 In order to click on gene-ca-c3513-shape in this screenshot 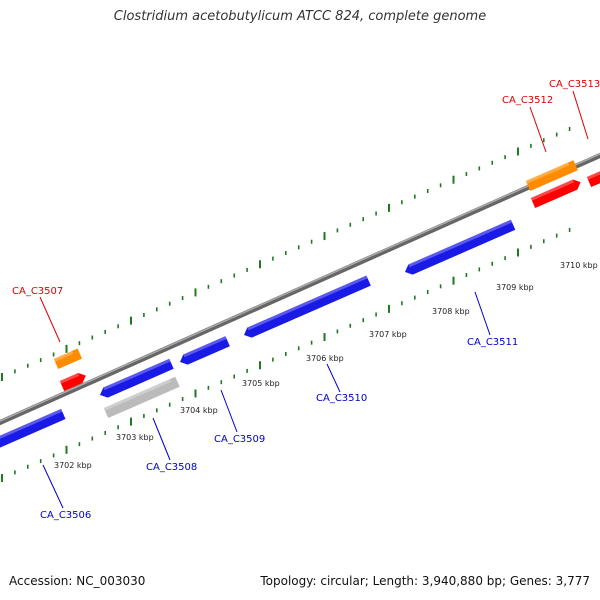, I will do `click(593, 177)`.